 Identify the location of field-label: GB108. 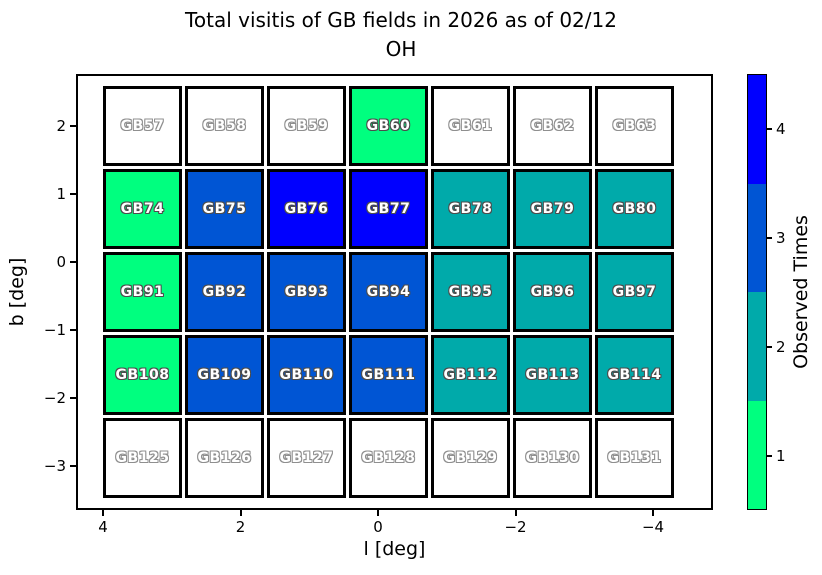
(142, 375).